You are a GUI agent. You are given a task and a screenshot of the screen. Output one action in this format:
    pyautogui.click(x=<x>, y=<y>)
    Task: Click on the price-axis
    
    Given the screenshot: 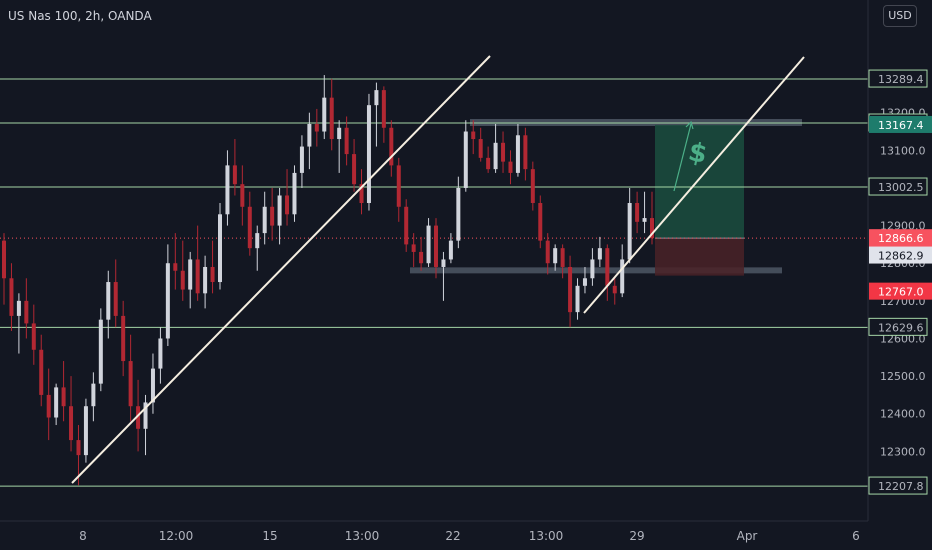 What is the action you would take?
    pyautogui.click(x=900, y=275)
    